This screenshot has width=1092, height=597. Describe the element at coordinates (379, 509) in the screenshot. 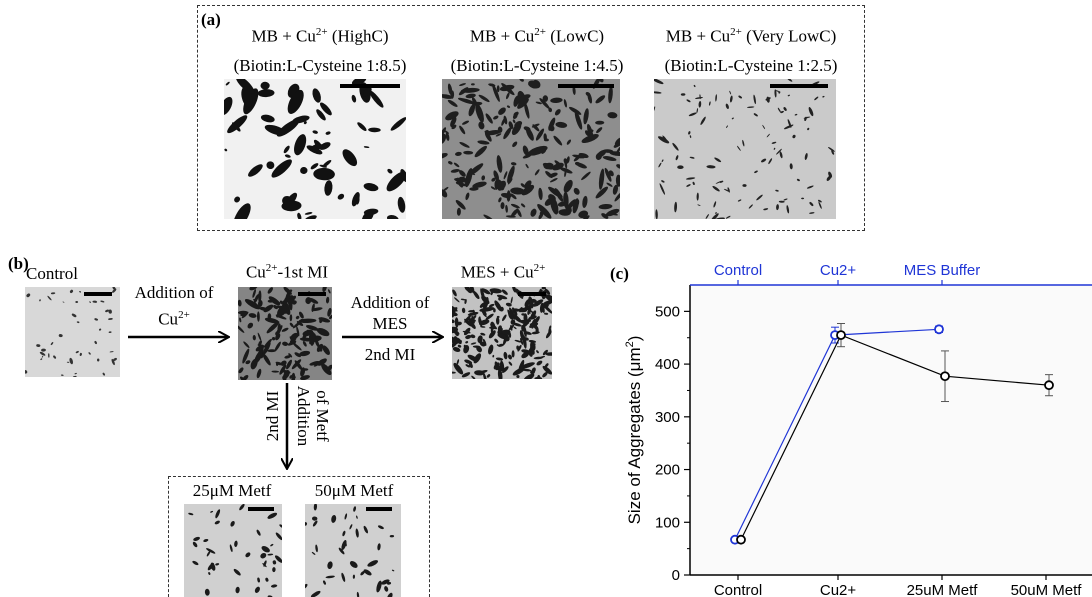

I see `scale-bar` at that location.